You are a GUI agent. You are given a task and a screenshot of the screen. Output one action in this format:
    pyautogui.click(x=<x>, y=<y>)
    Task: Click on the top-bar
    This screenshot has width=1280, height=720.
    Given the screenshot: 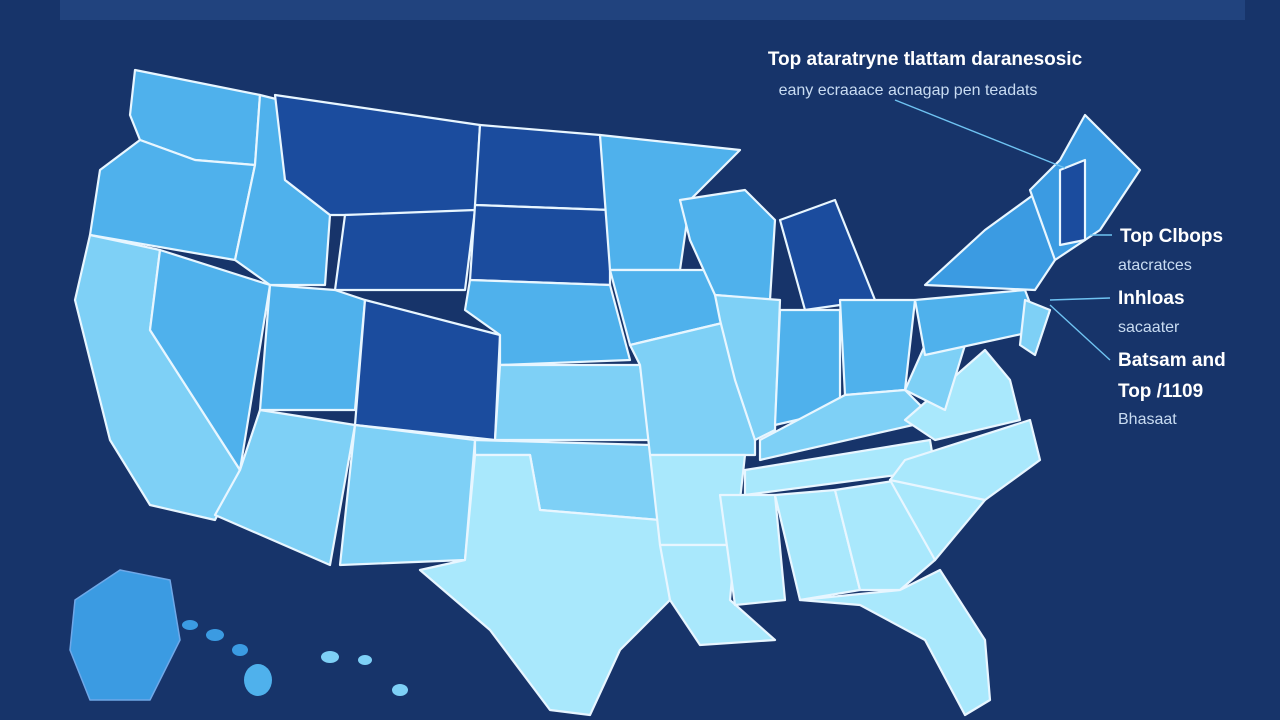 What is the action you would take?
    pyautogui.click(x=652, y=10)
    